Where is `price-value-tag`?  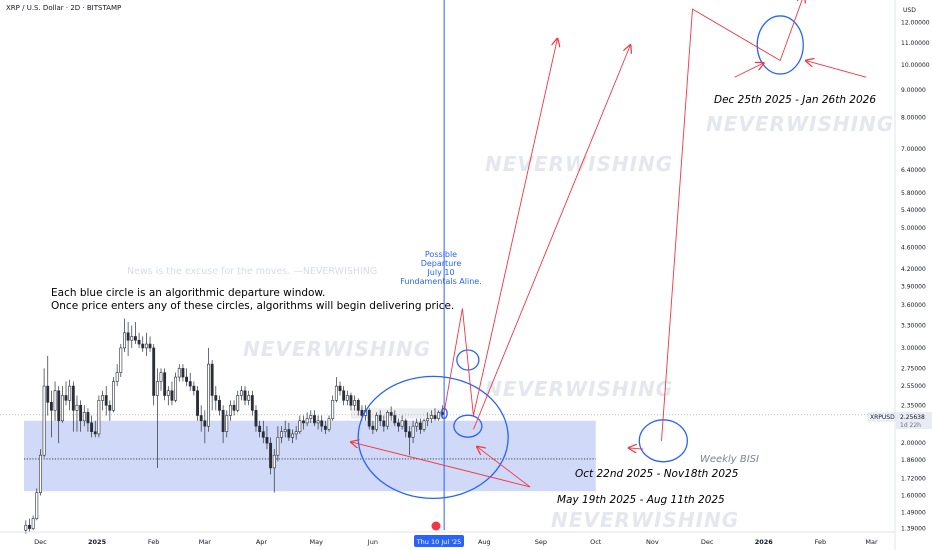
price-value-tag is located at coordinates (914, 420).